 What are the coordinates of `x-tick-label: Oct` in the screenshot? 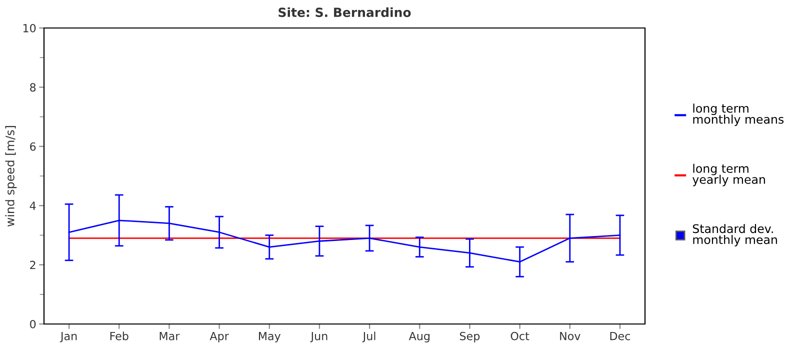 It's located at (520, 336).